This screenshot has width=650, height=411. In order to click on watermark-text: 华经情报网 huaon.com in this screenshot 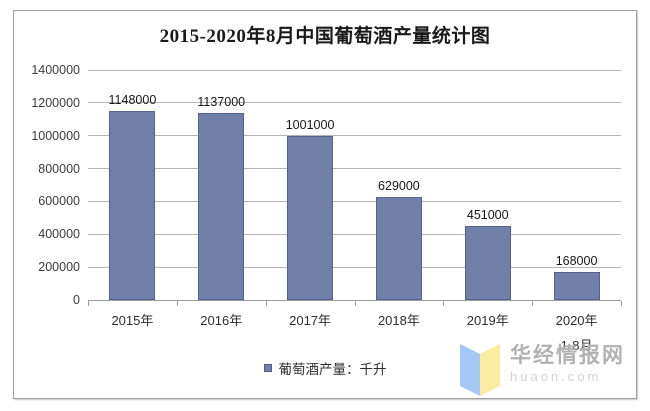, I will do `click(567, 364)`.